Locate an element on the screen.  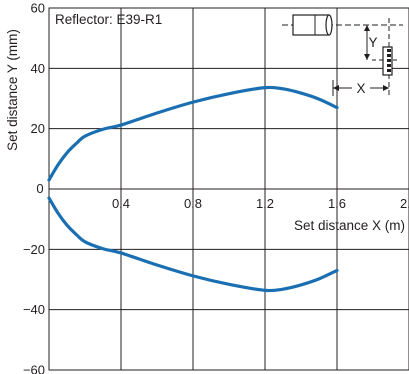
y-tick-label: 20 is located at coordinates (38, 128).